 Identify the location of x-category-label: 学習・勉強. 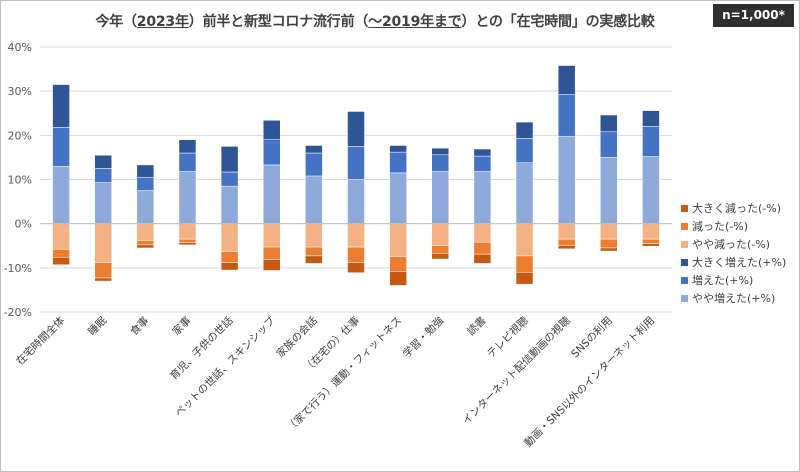
(423, 337).